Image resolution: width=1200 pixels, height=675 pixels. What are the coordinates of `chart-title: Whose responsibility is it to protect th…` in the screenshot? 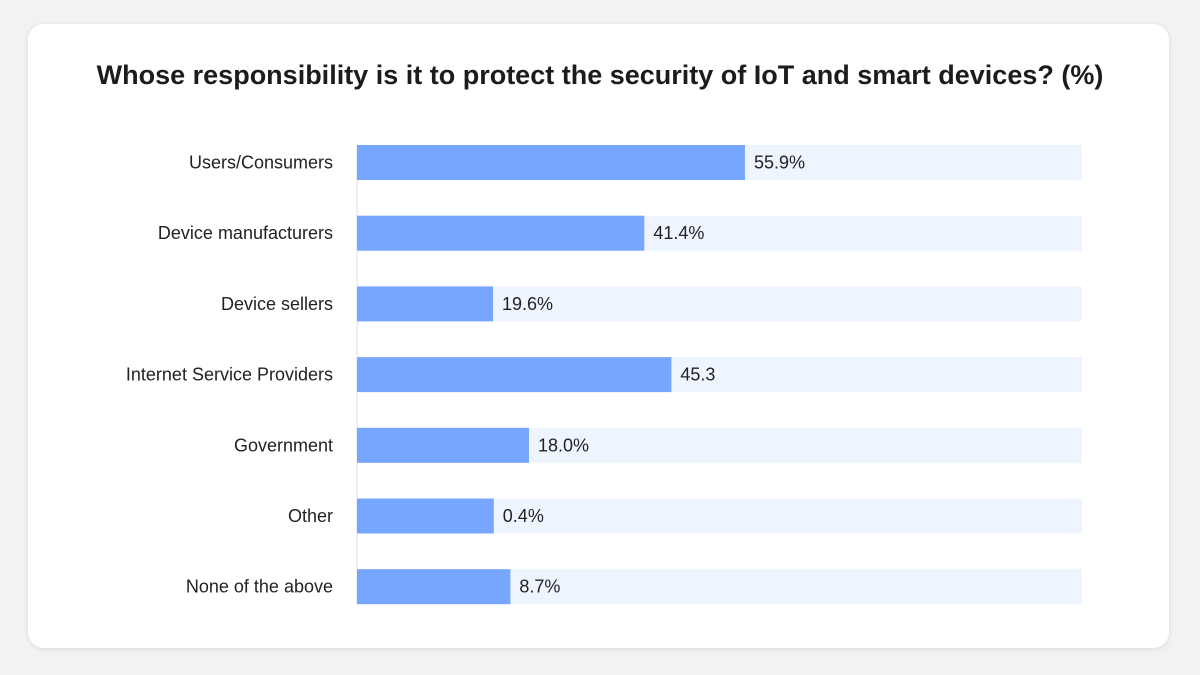 It's located at (600, 75).